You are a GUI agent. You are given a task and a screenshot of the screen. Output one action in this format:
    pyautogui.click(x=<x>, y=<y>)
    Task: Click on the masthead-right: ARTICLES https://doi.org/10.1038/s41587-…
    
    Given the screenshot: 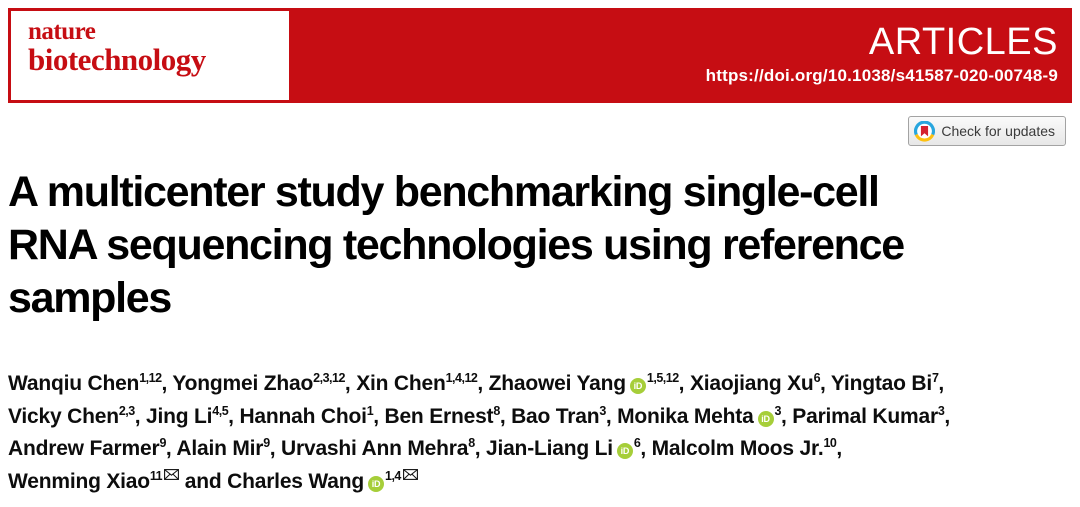 What is the action you would take?
    pyautogui.click(x=882, y=53)
    